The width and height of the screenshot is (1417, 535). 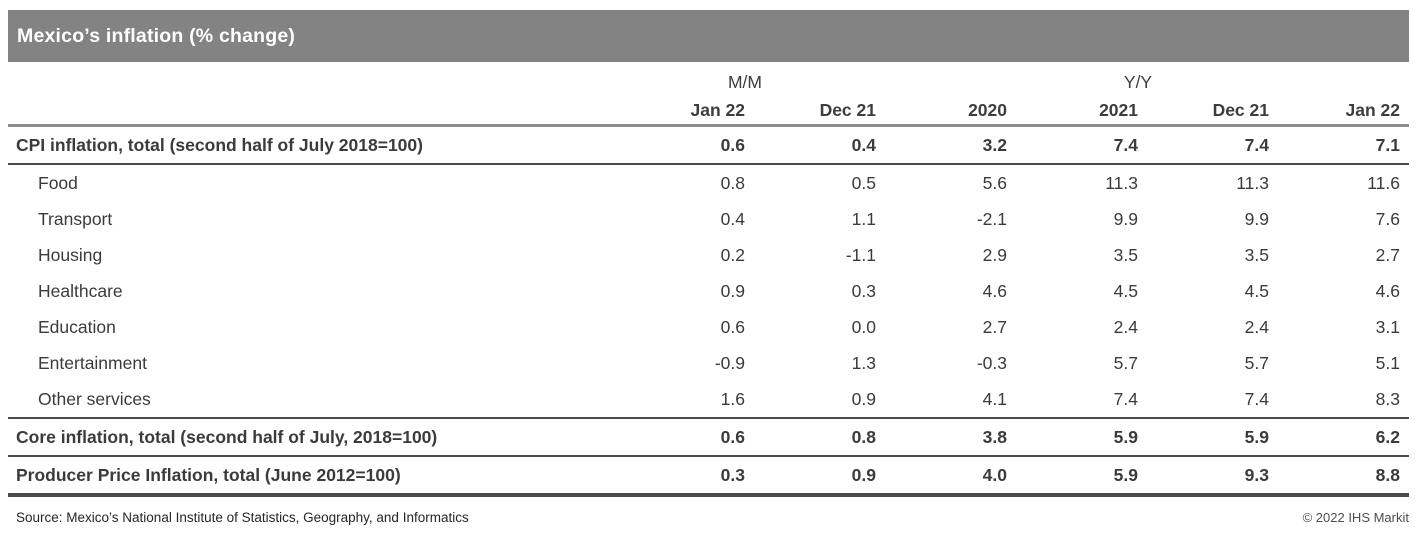 What do you see at coordinates (863, 326) in the screenshot?
I see `cell-value: 0.0` at bounding box center [863, 326].